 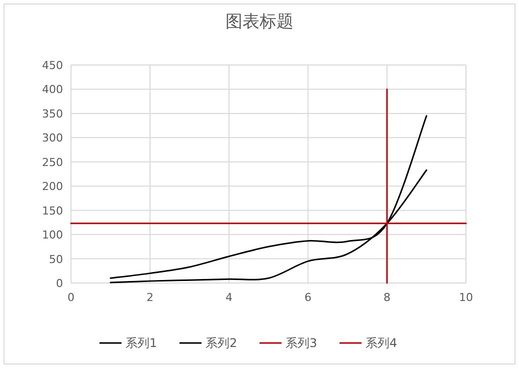 What do you see at coordinates (52, 65) in the screenshot?
I see `y-tick-label: 450` at bounding box center [52, 65].